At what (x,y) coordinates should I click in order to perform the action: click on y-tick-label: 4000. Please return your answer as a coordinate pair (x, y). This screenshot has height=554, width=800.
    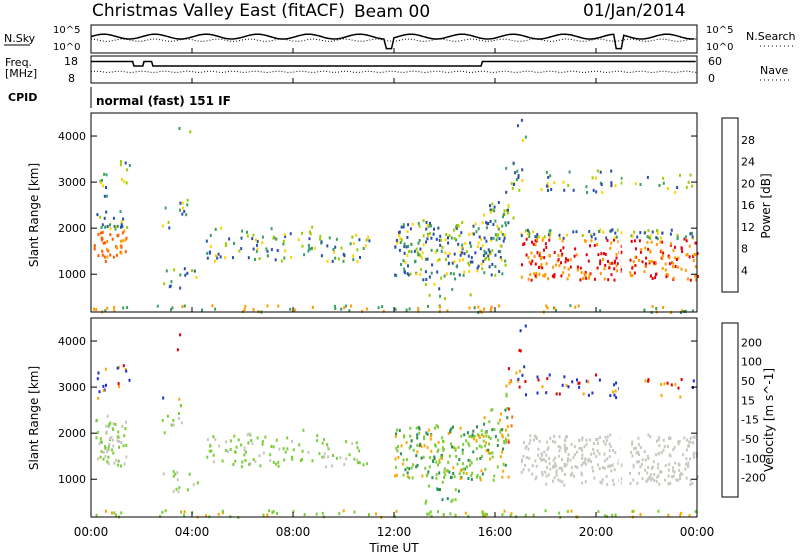
    Looking at the image, I should click on (72, 341).